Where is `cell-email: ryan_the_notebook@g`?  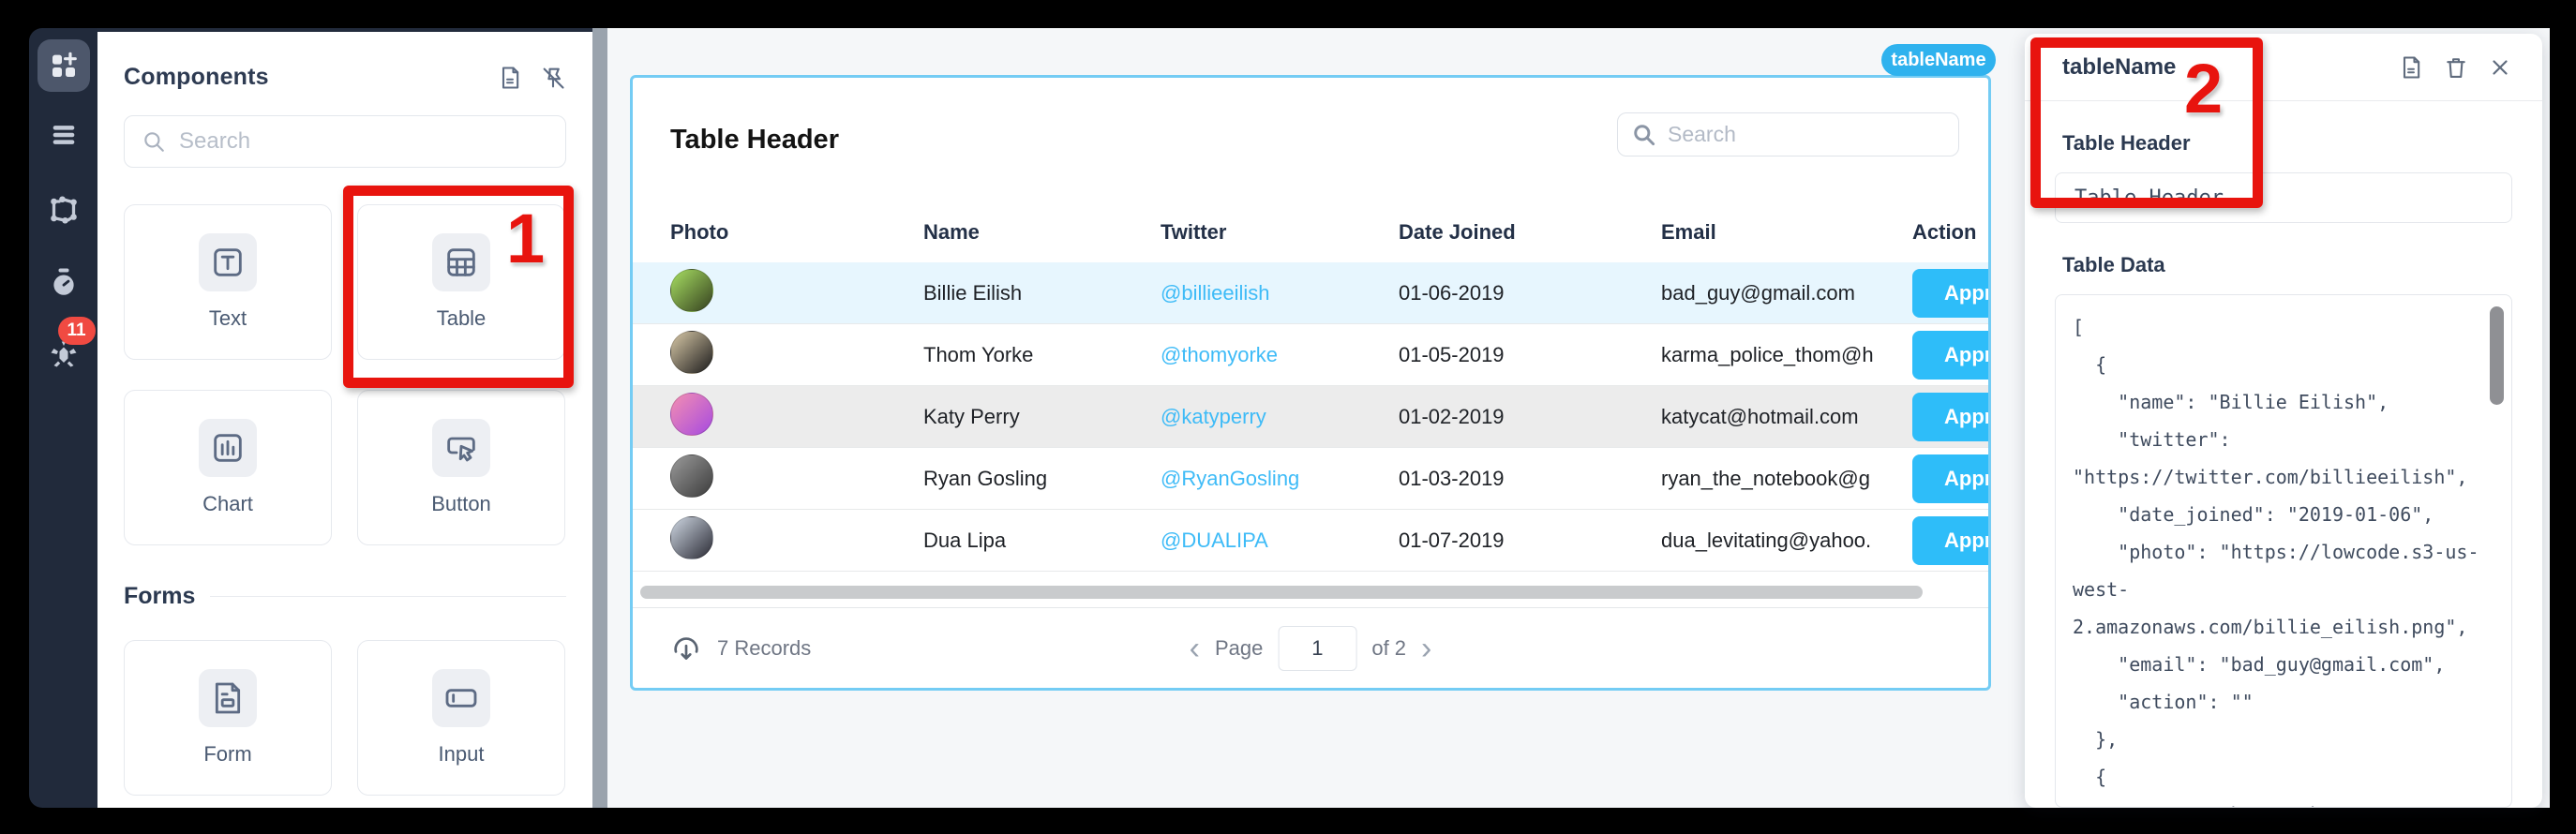 cell-email: ryan_the_notebook@g is located at coordinates (1765, 478).